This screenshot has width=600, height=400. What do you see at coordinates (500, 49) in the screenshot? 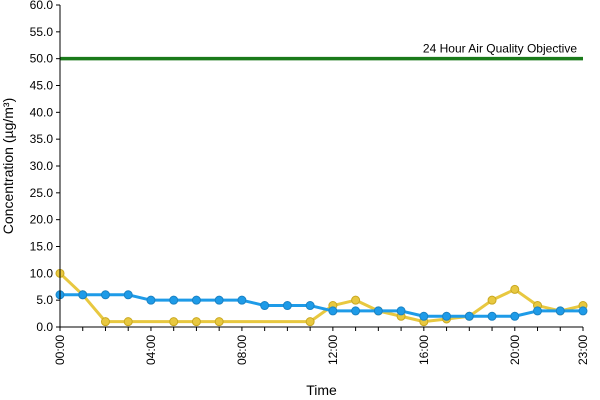
I see `objective-label: 24 Hour Air Quality Objective` at bounding box center [500, 49].